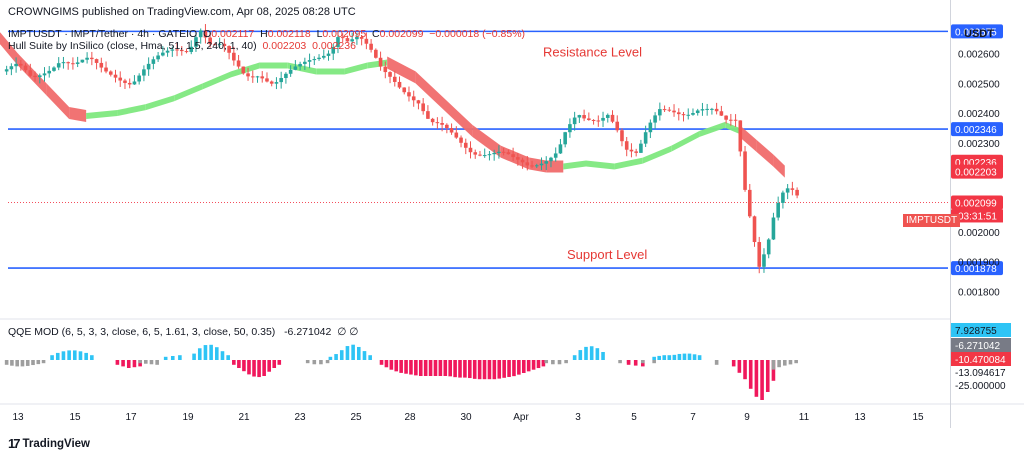 The width and height of the screenshot is (1024, 458). What do you see at coordinates (979, 34) in the screenshot?
I see `currency-label: USDT` at bounding box center [979, 34].